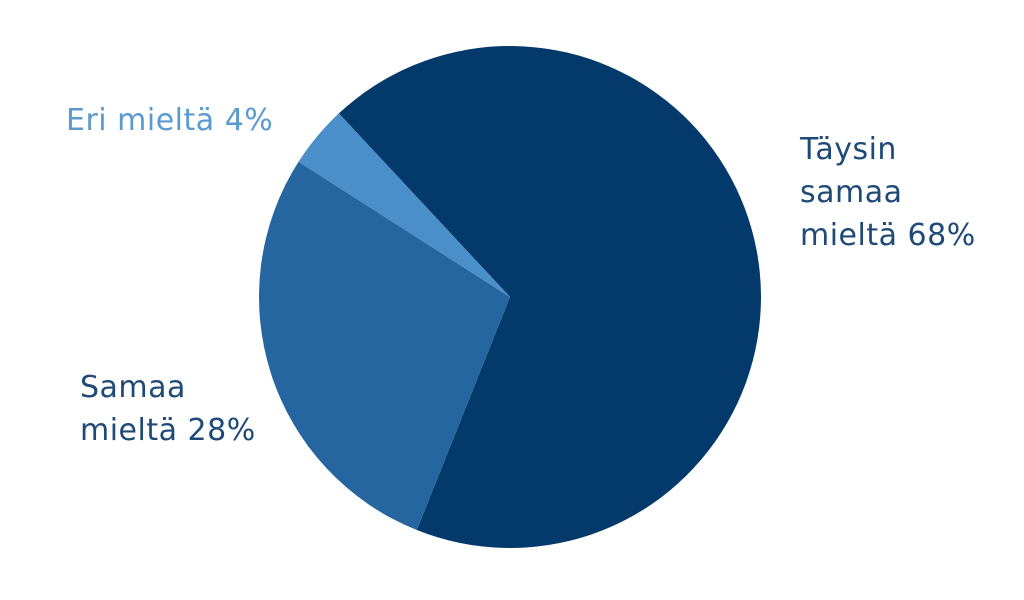 This screenshot has width=1024, height=600. Describe the element at coordinates (404, 205) in the screenshot. I see `pie-slice` at that location.